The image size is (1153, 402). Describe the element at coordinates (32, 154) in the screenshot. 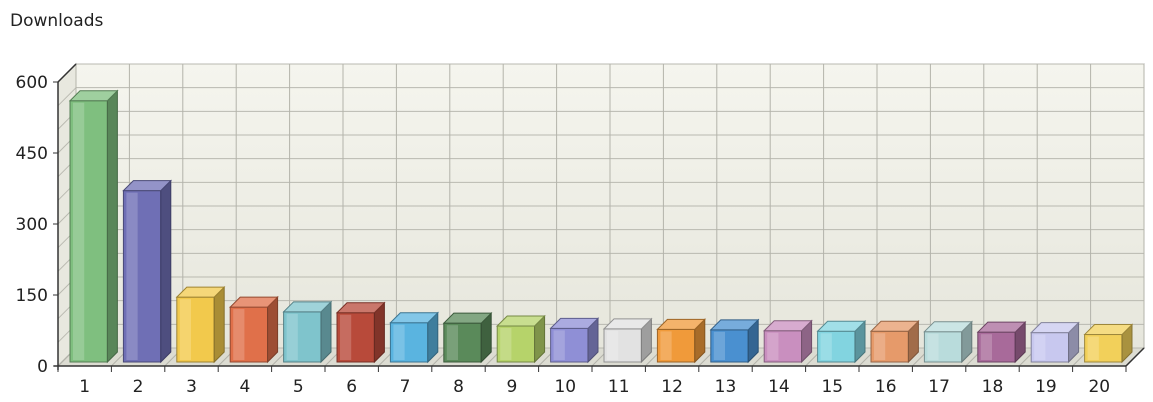

I see `y-tick-label: 450` at that location.